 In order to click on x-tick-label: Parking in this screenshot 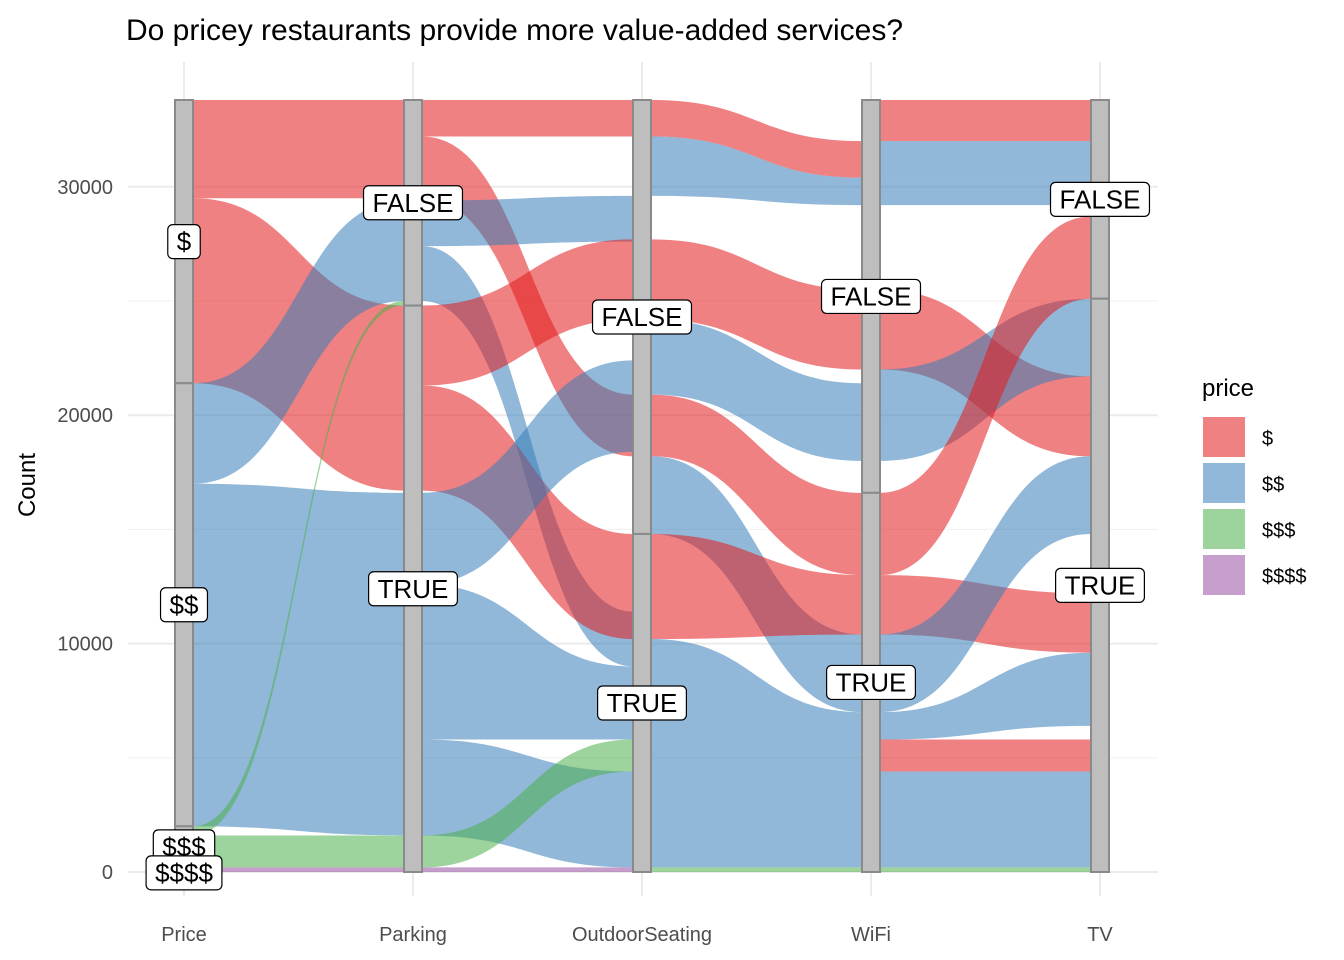, I will do `click(413, 935)`.